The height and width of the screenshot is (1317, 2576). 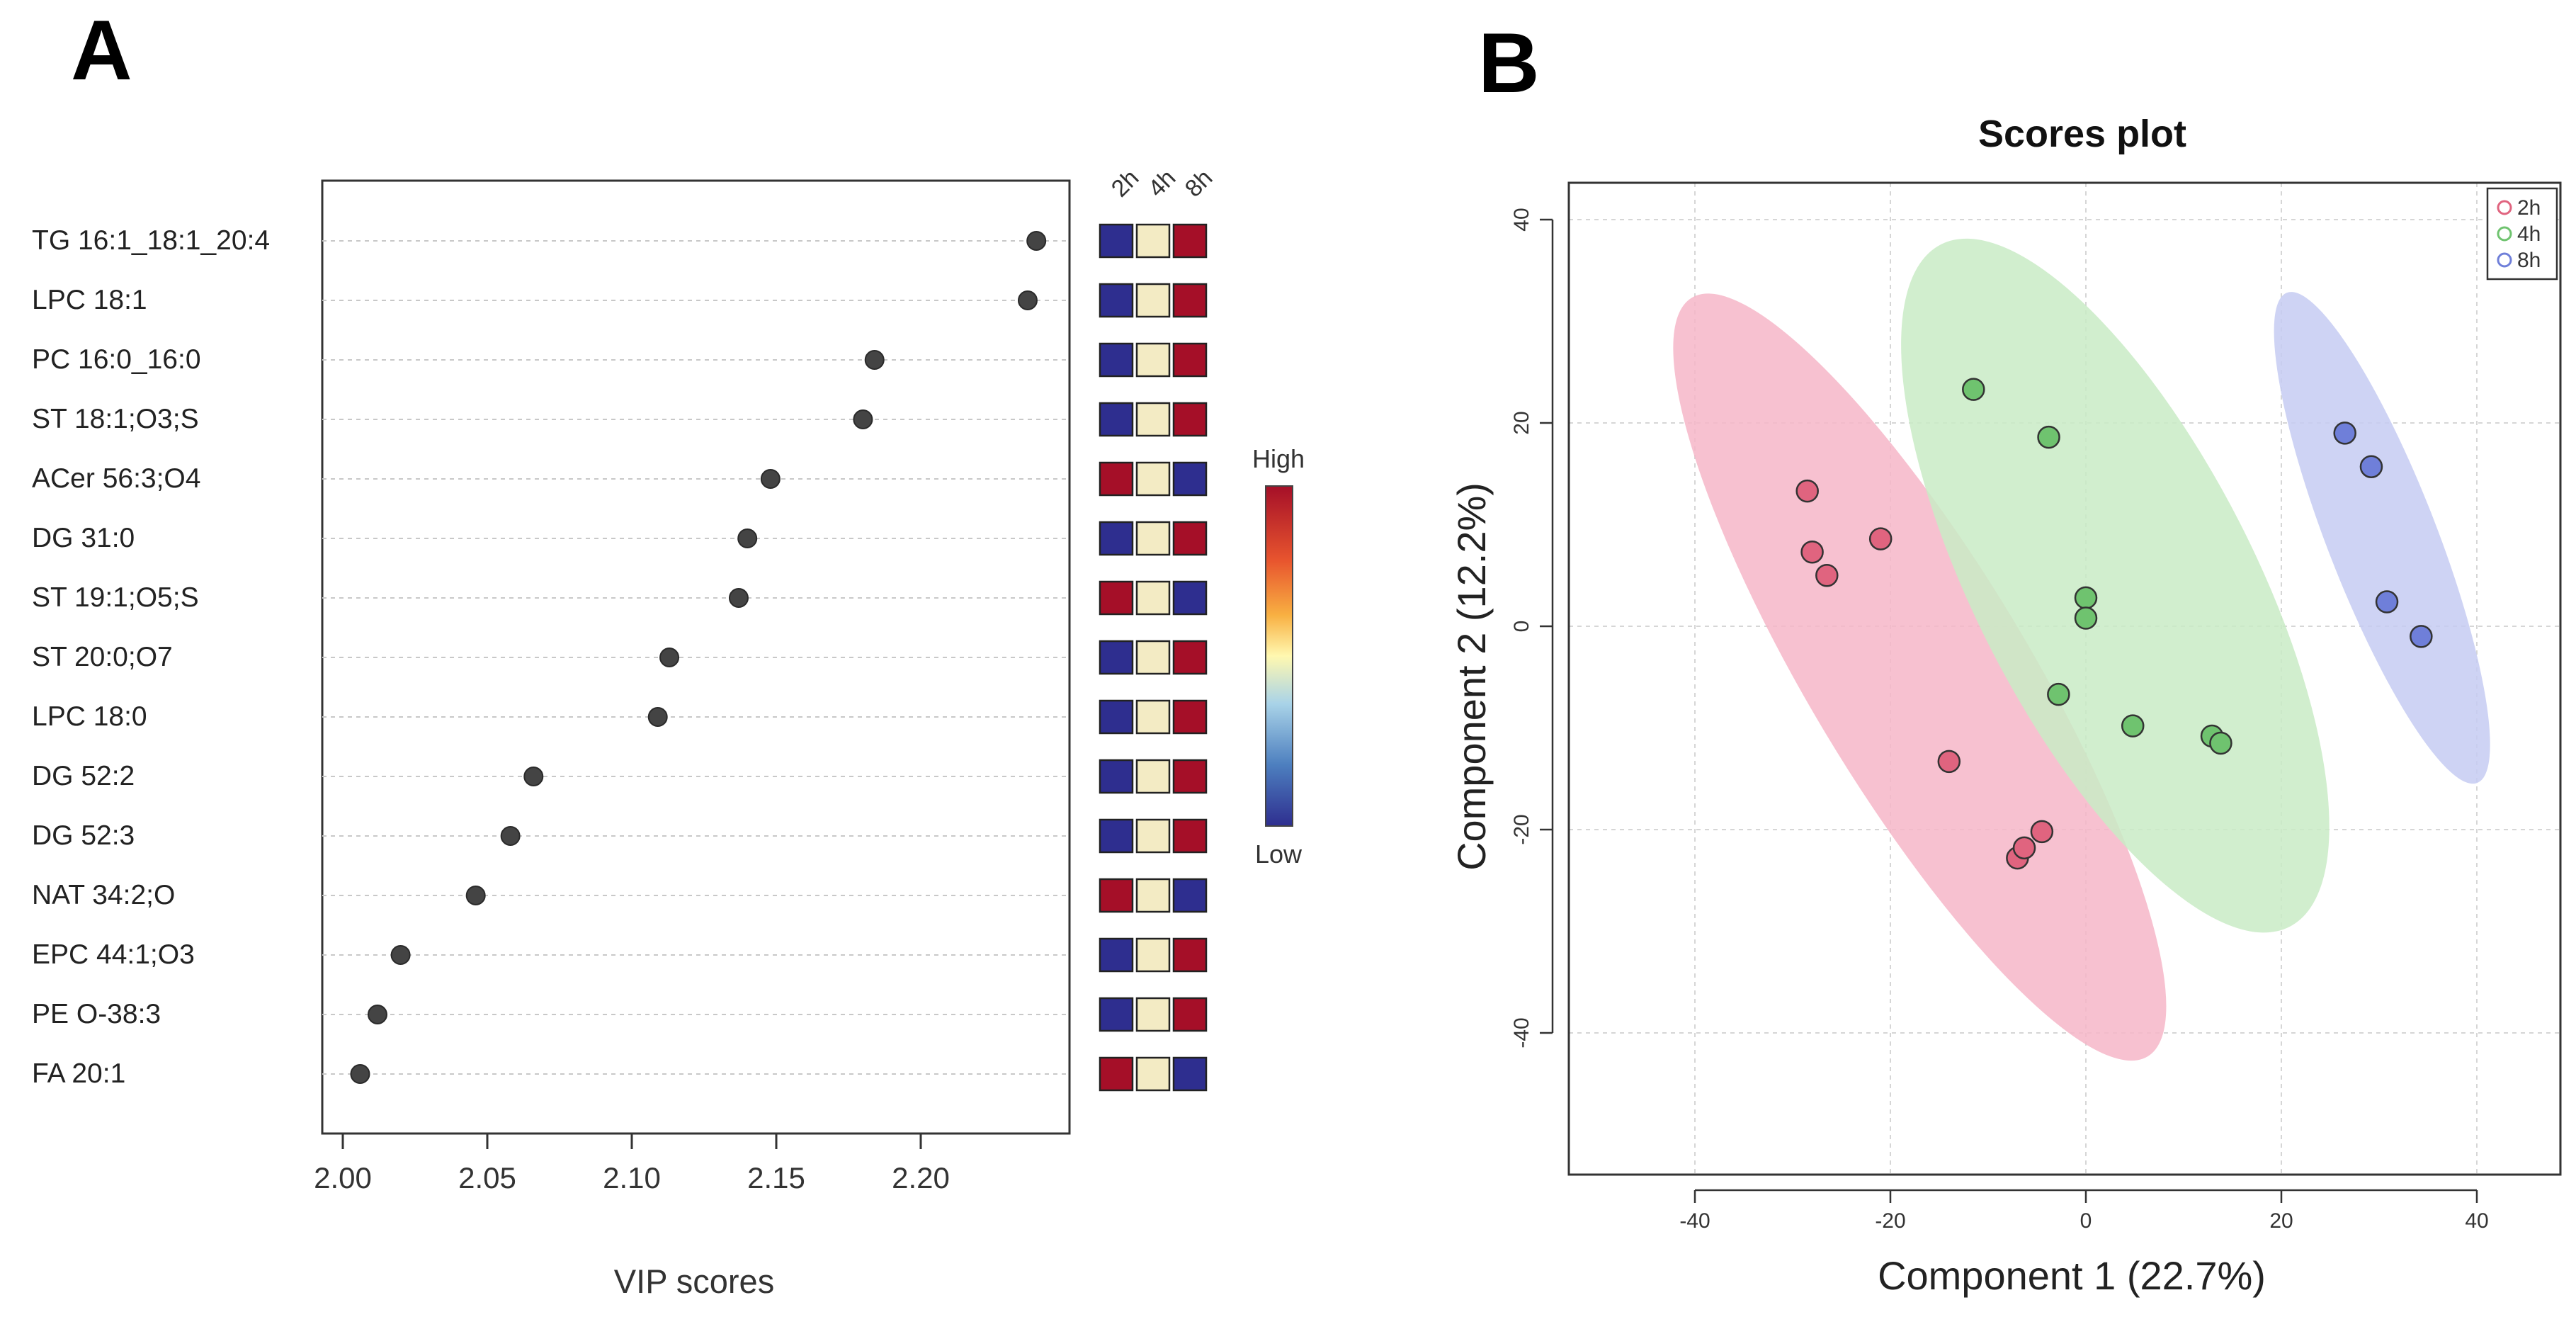 What do you see at coordinates (78, 1074) in the screenshot?
I see `lipid-label: FA 20:1` at bounding box center [78, 1074].